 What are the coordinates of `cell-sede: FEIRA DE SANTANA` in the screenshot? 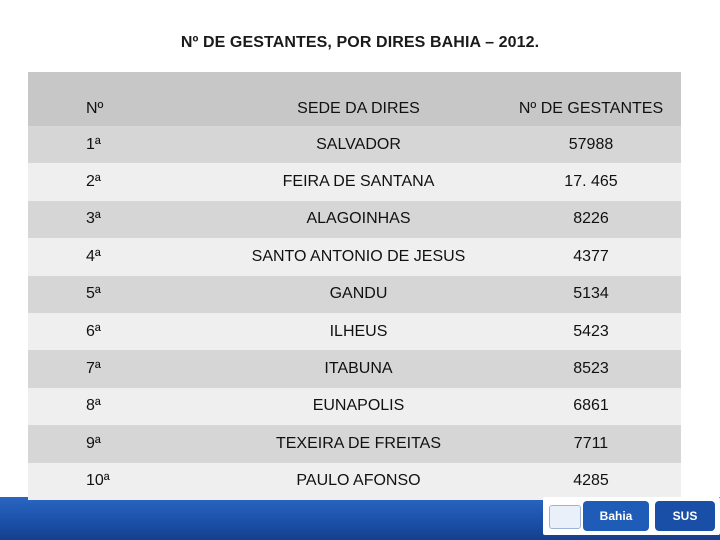 It's located at (358, 182).